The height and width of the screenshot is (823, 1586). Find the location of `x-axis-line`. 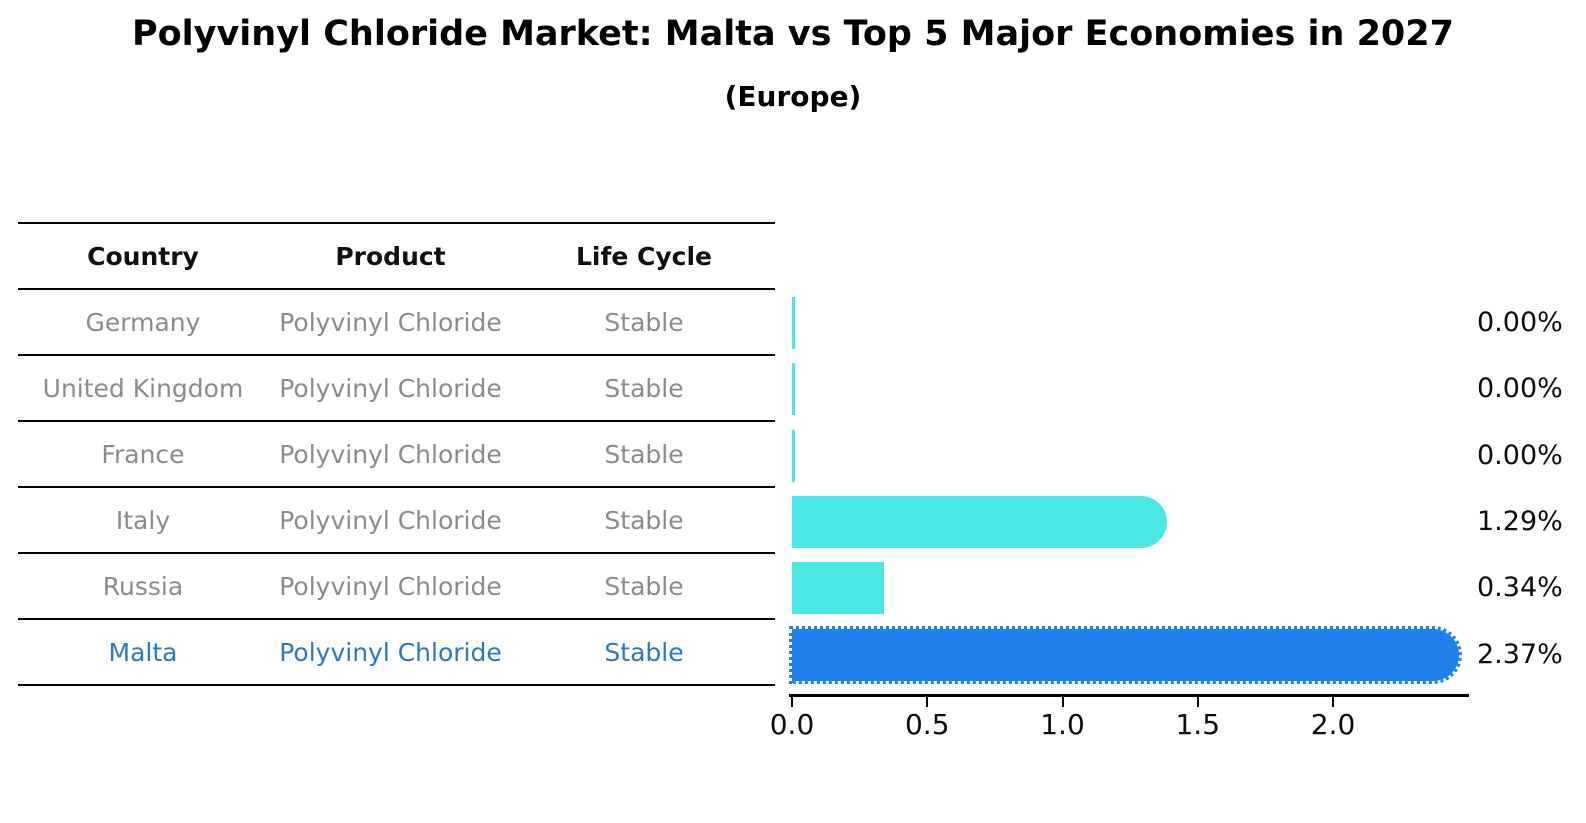

x-axis-line is located at coordinates (1129, 695).